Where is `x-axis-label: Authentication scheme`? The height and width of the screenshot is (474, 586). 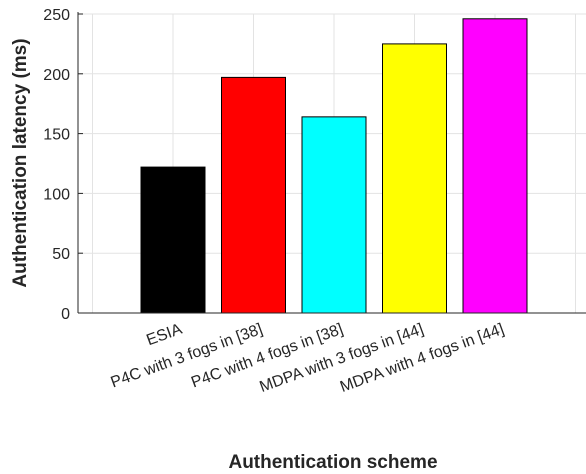
x-axis-label: Authentication scheme is located at coordinates (332, 462).